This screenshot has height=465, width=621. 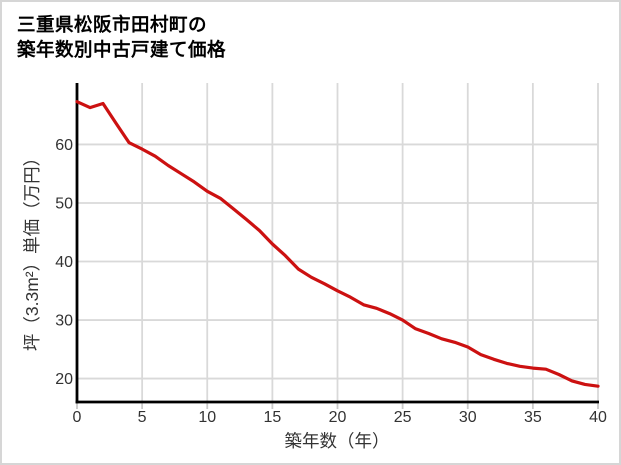 I want to click on y-tick-label: 20, so click(x=64, y=379).